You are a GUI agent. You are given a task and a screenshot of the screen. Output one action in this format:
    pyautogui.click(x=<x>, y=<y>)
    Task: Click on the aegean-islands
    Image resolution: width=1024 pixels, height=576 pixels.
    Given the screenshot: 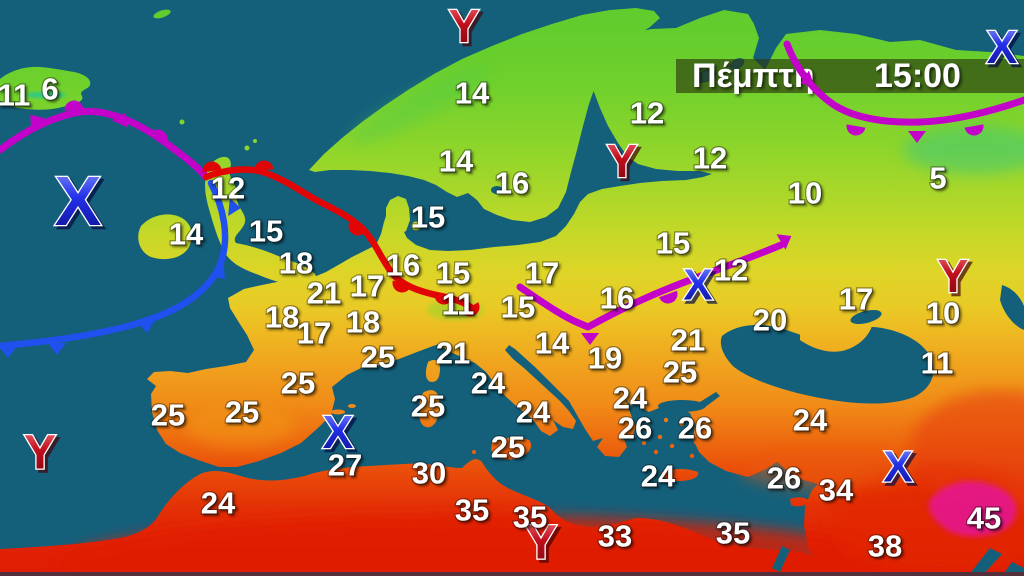 What is the action you would take?
    pyautogui.click(x=683, y=441)
    